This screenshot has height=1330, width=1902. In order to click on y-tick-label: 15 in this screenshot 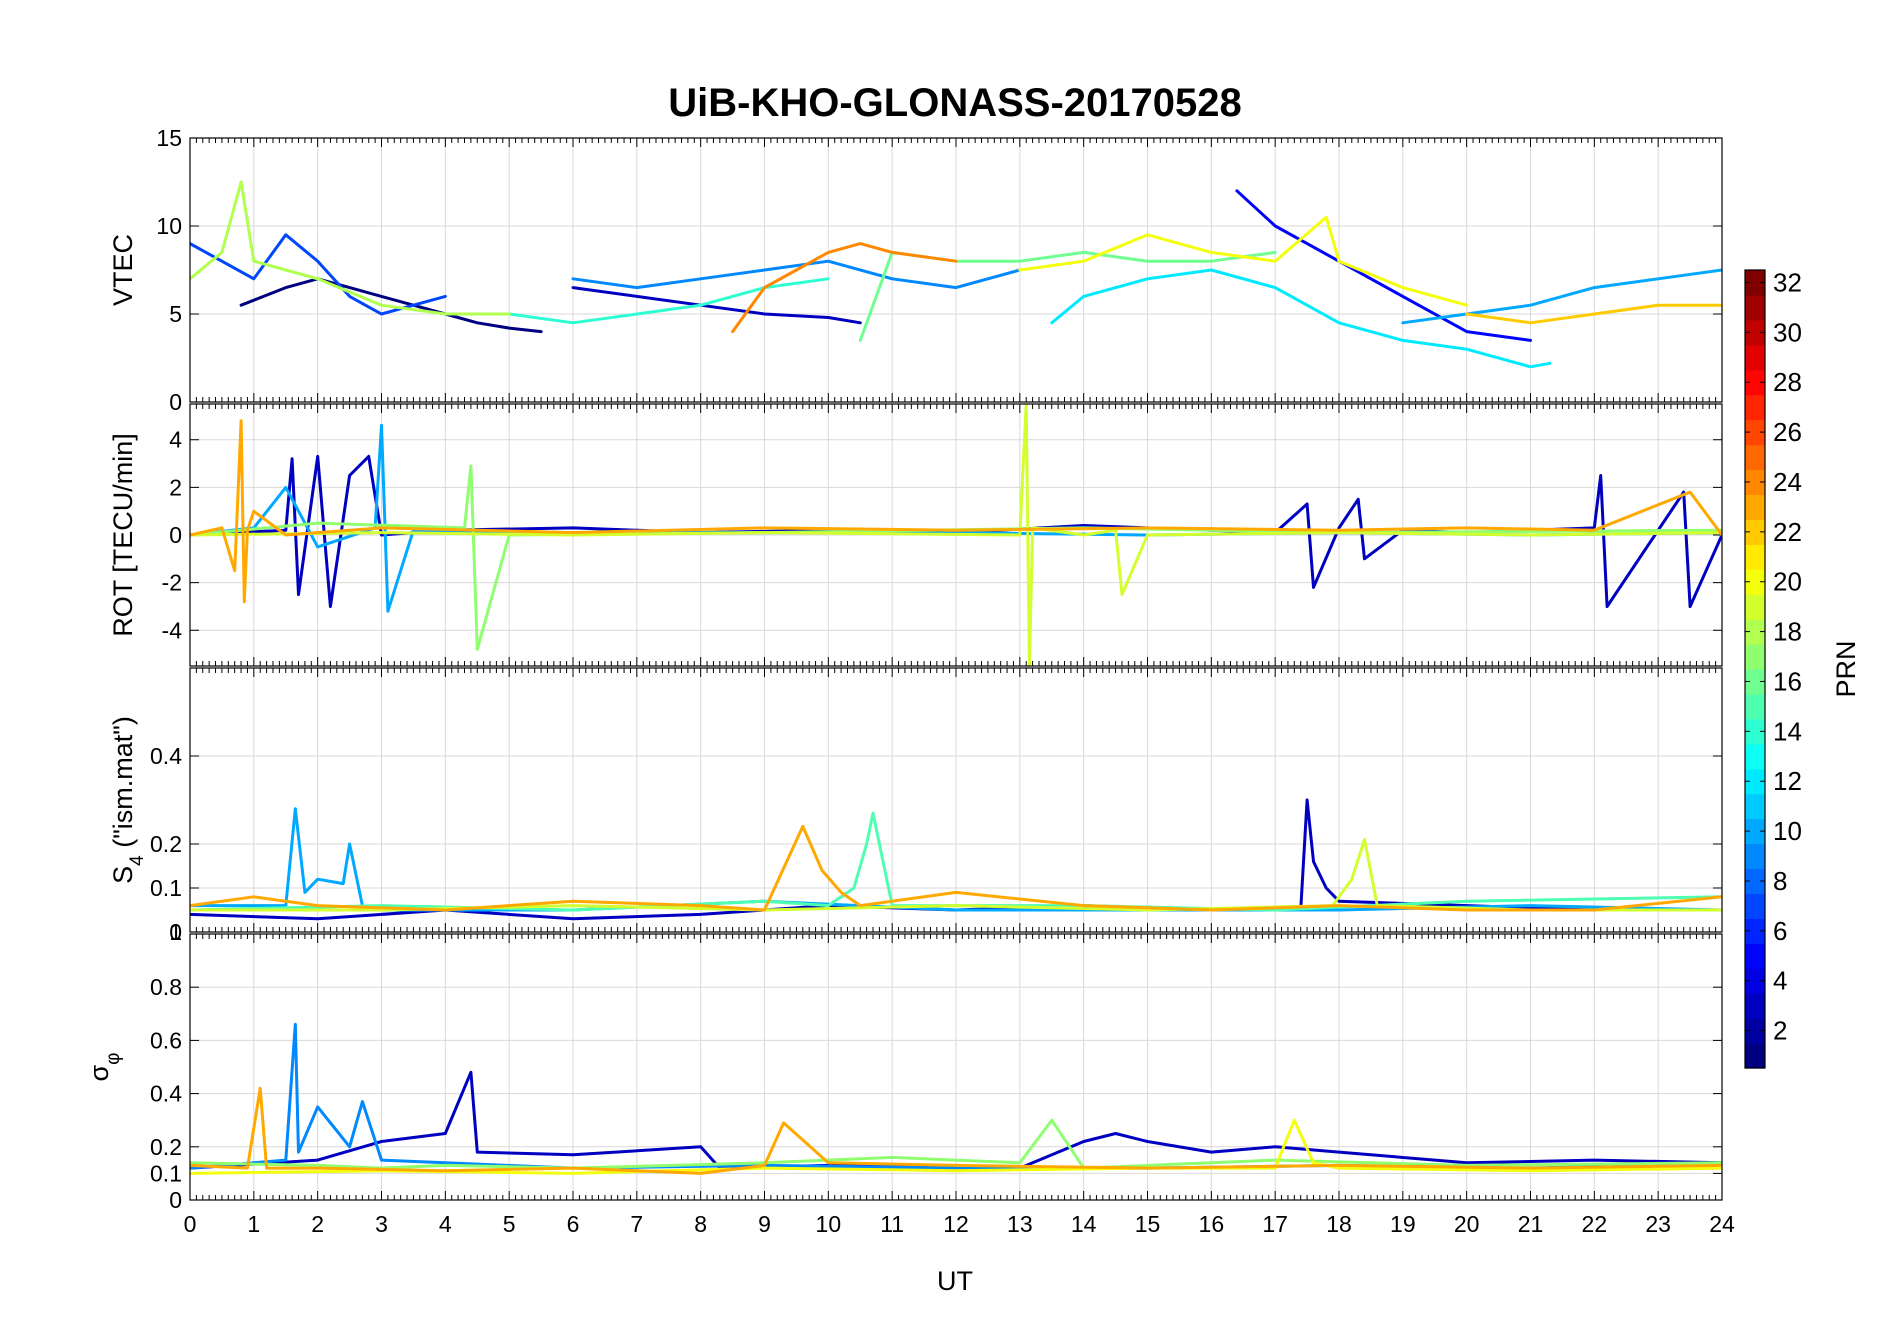, I will do `click(169, 138)`.